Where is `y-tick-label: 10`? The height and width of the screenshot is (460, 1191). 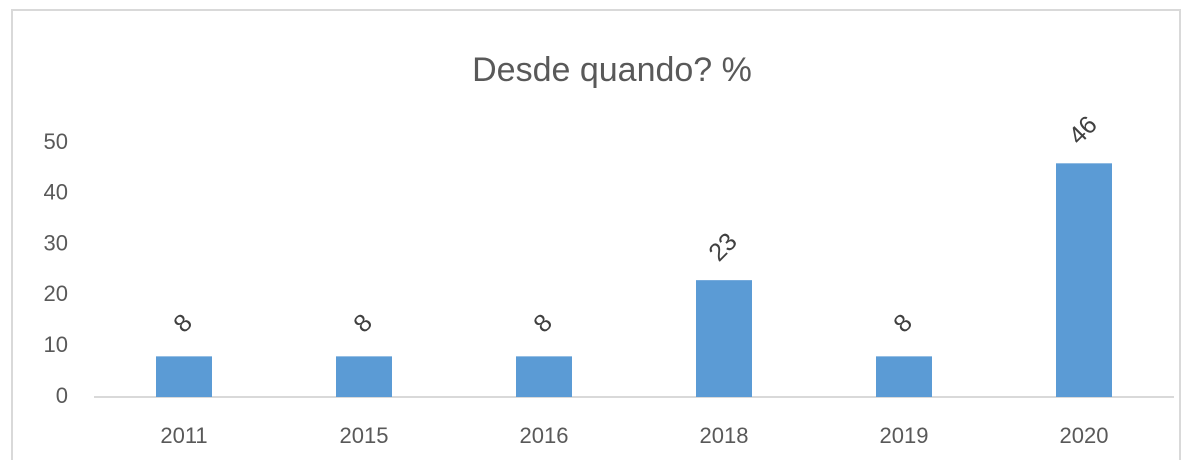 y-tick-label: 10 is located at coordinates (56, 344).